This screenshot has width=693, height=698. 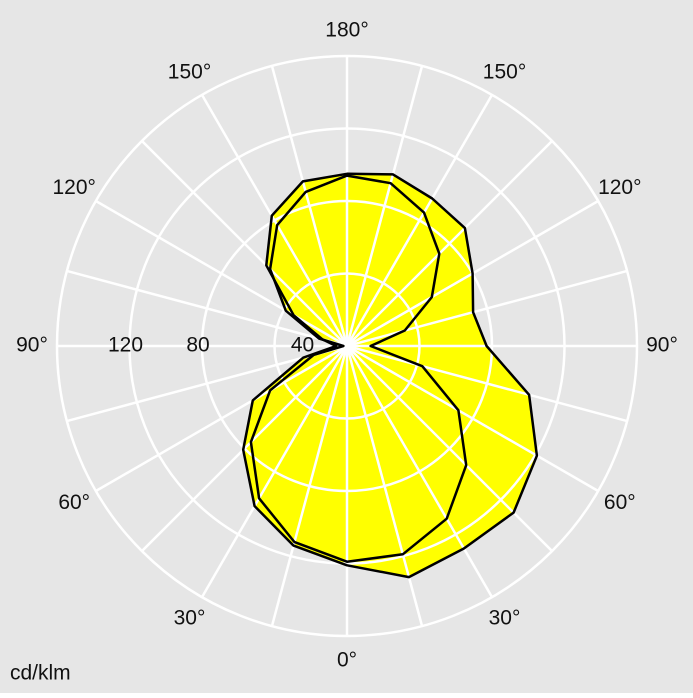 What do you see at coordinates (347, 660) in the screenshot?
I see `angle-tick-label: 0°` at bounding box center [347, 660].